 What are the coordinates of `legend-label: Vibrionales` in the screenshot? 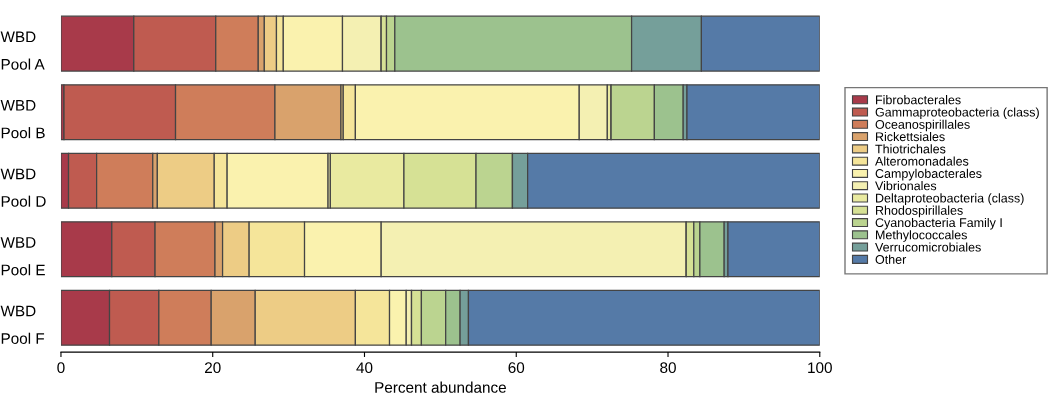 It's located at (906, 186).